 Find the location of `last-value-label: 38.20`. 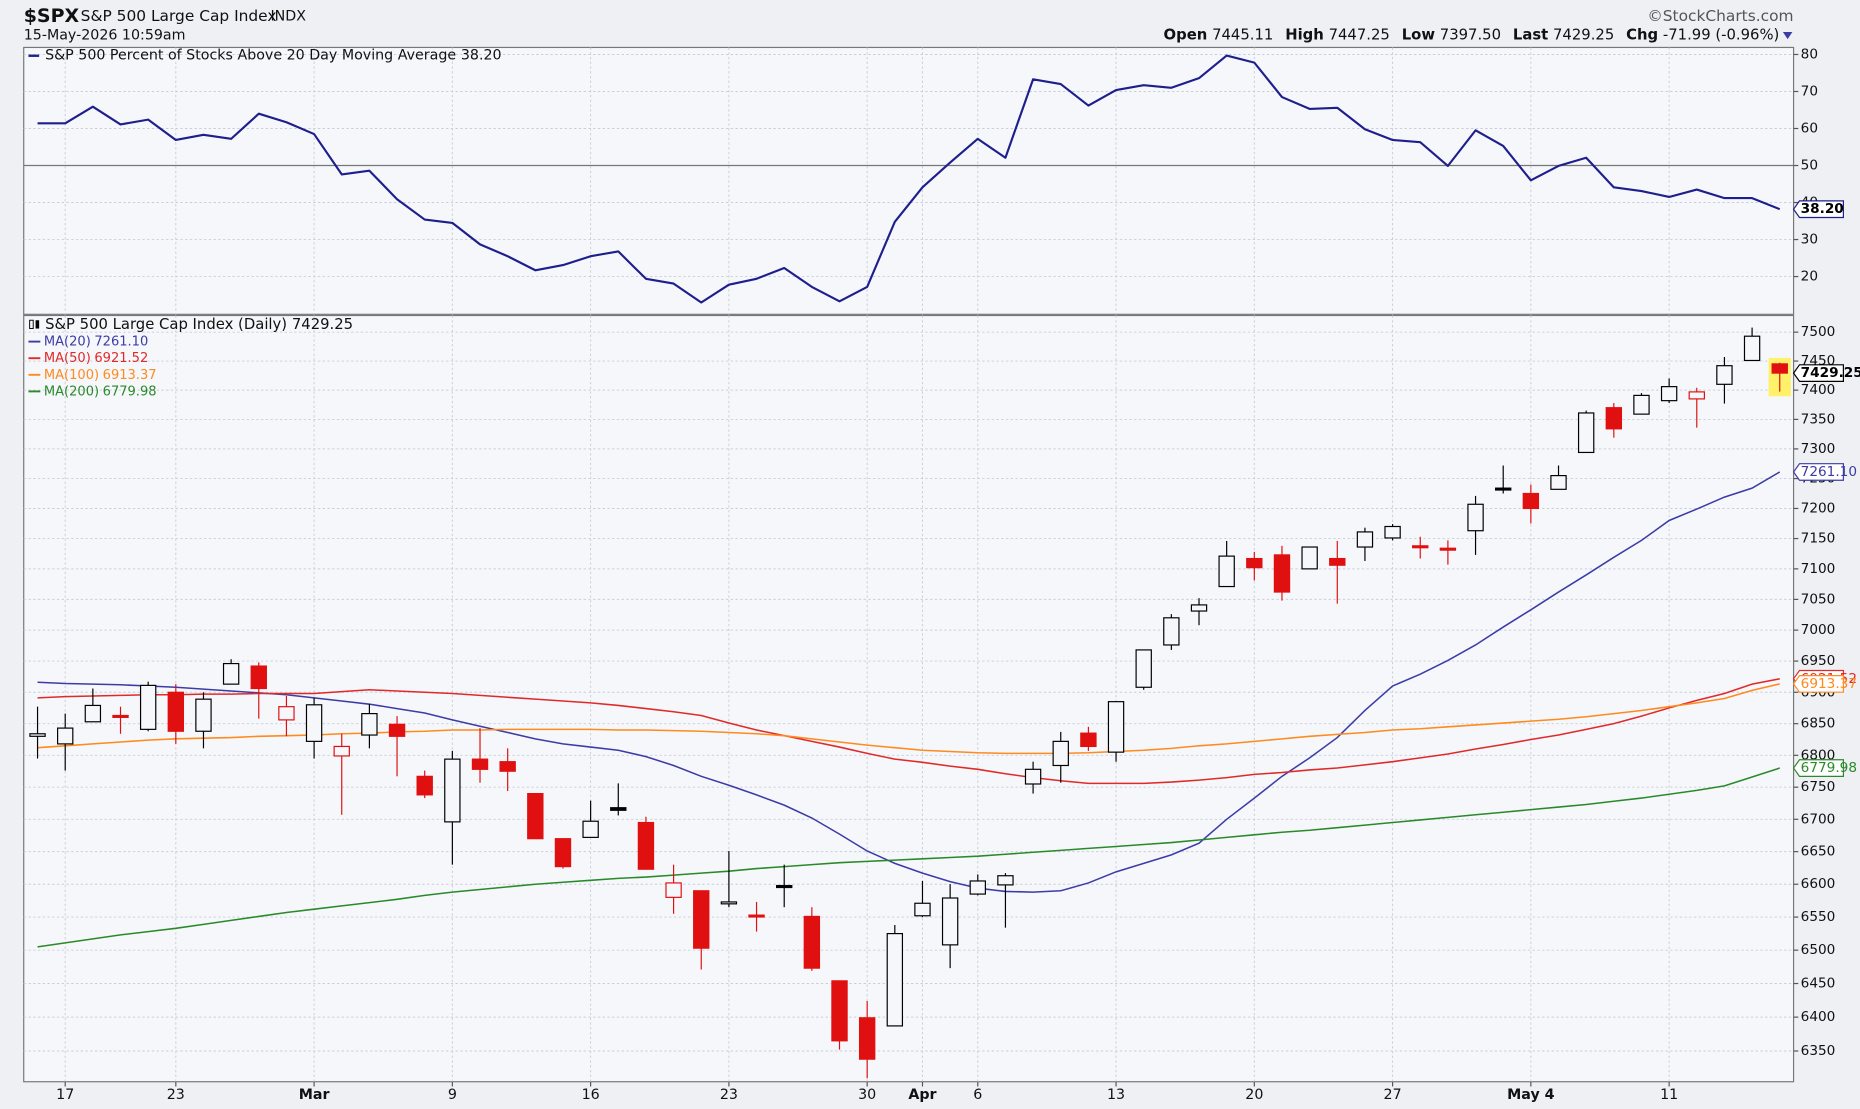

last-value-label: 38.20 is located at coordinates (1822, 209).